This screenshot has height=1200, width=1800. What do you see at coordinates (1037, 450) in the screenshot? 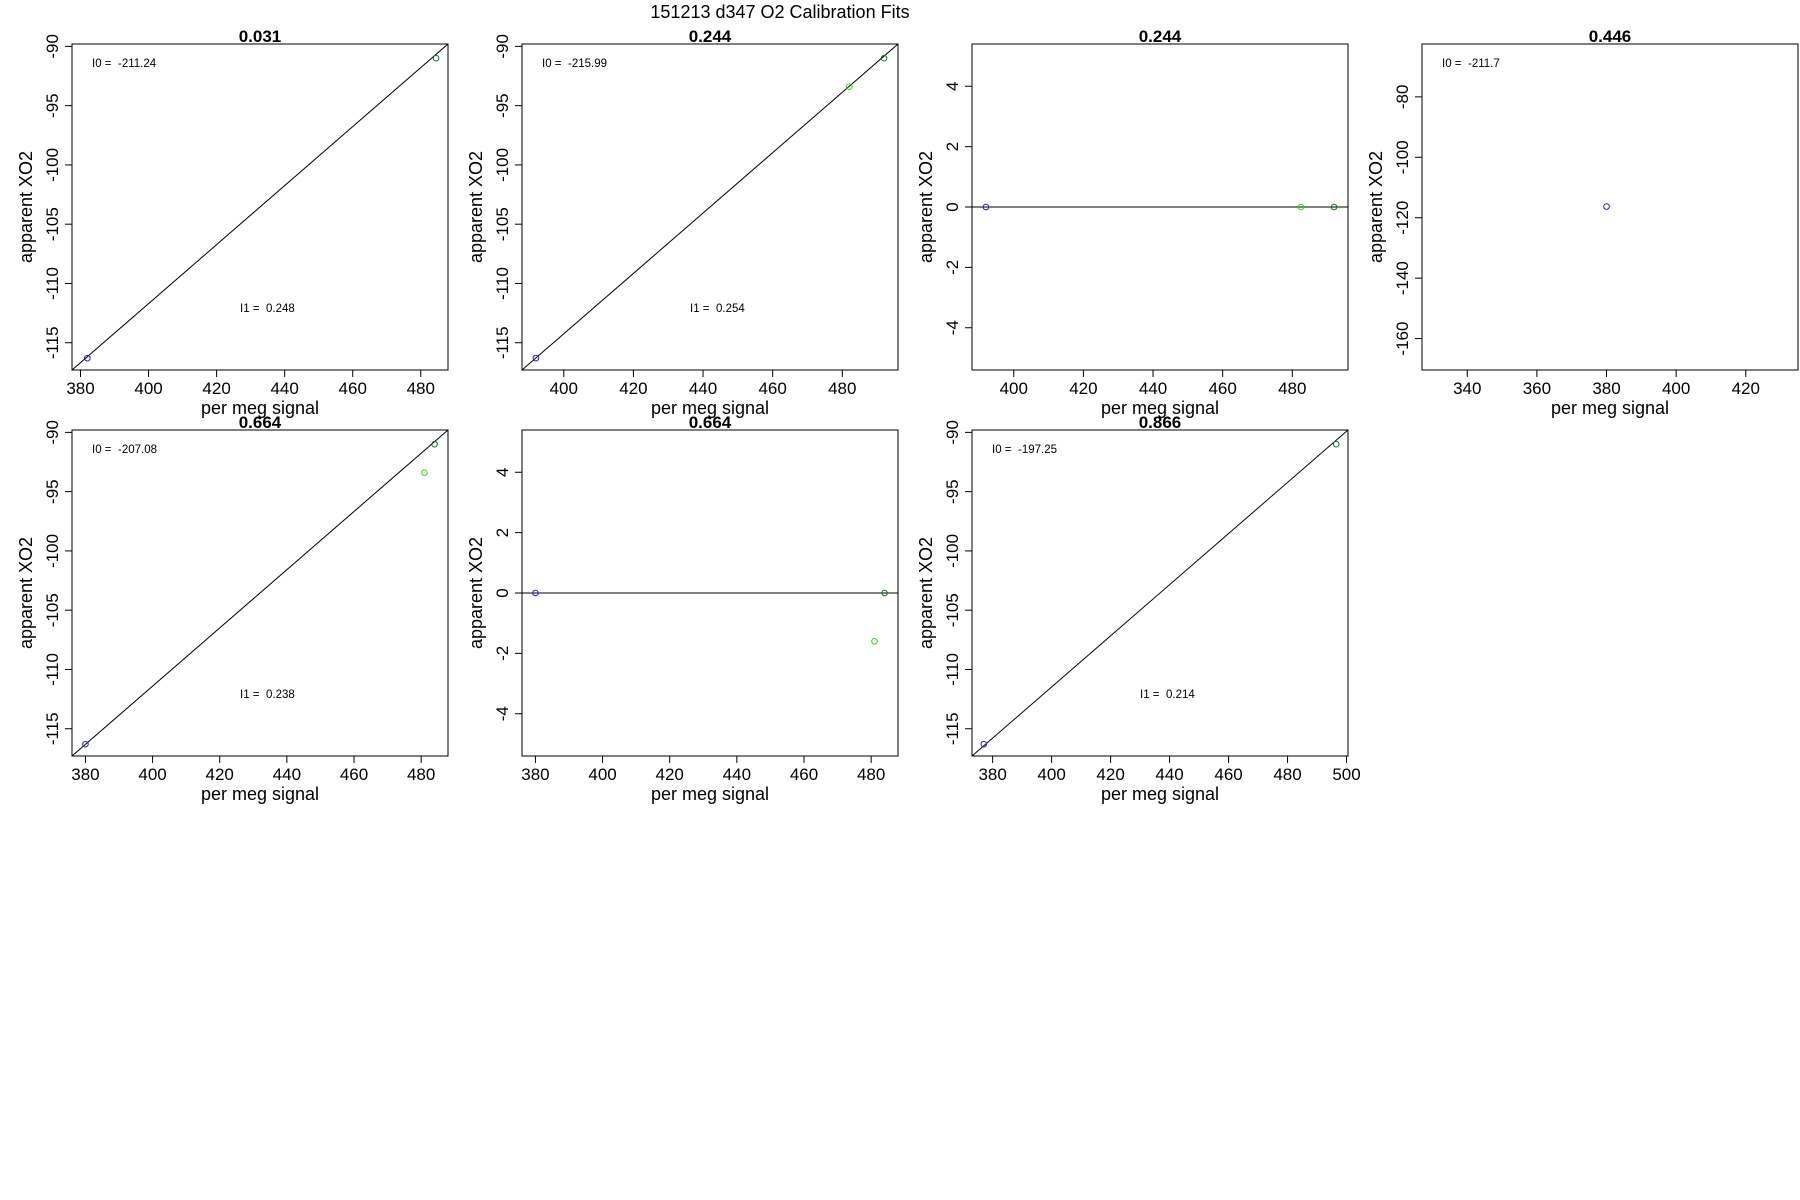
I see `i0-value: -197.25` at bounding box center [1037, 450].